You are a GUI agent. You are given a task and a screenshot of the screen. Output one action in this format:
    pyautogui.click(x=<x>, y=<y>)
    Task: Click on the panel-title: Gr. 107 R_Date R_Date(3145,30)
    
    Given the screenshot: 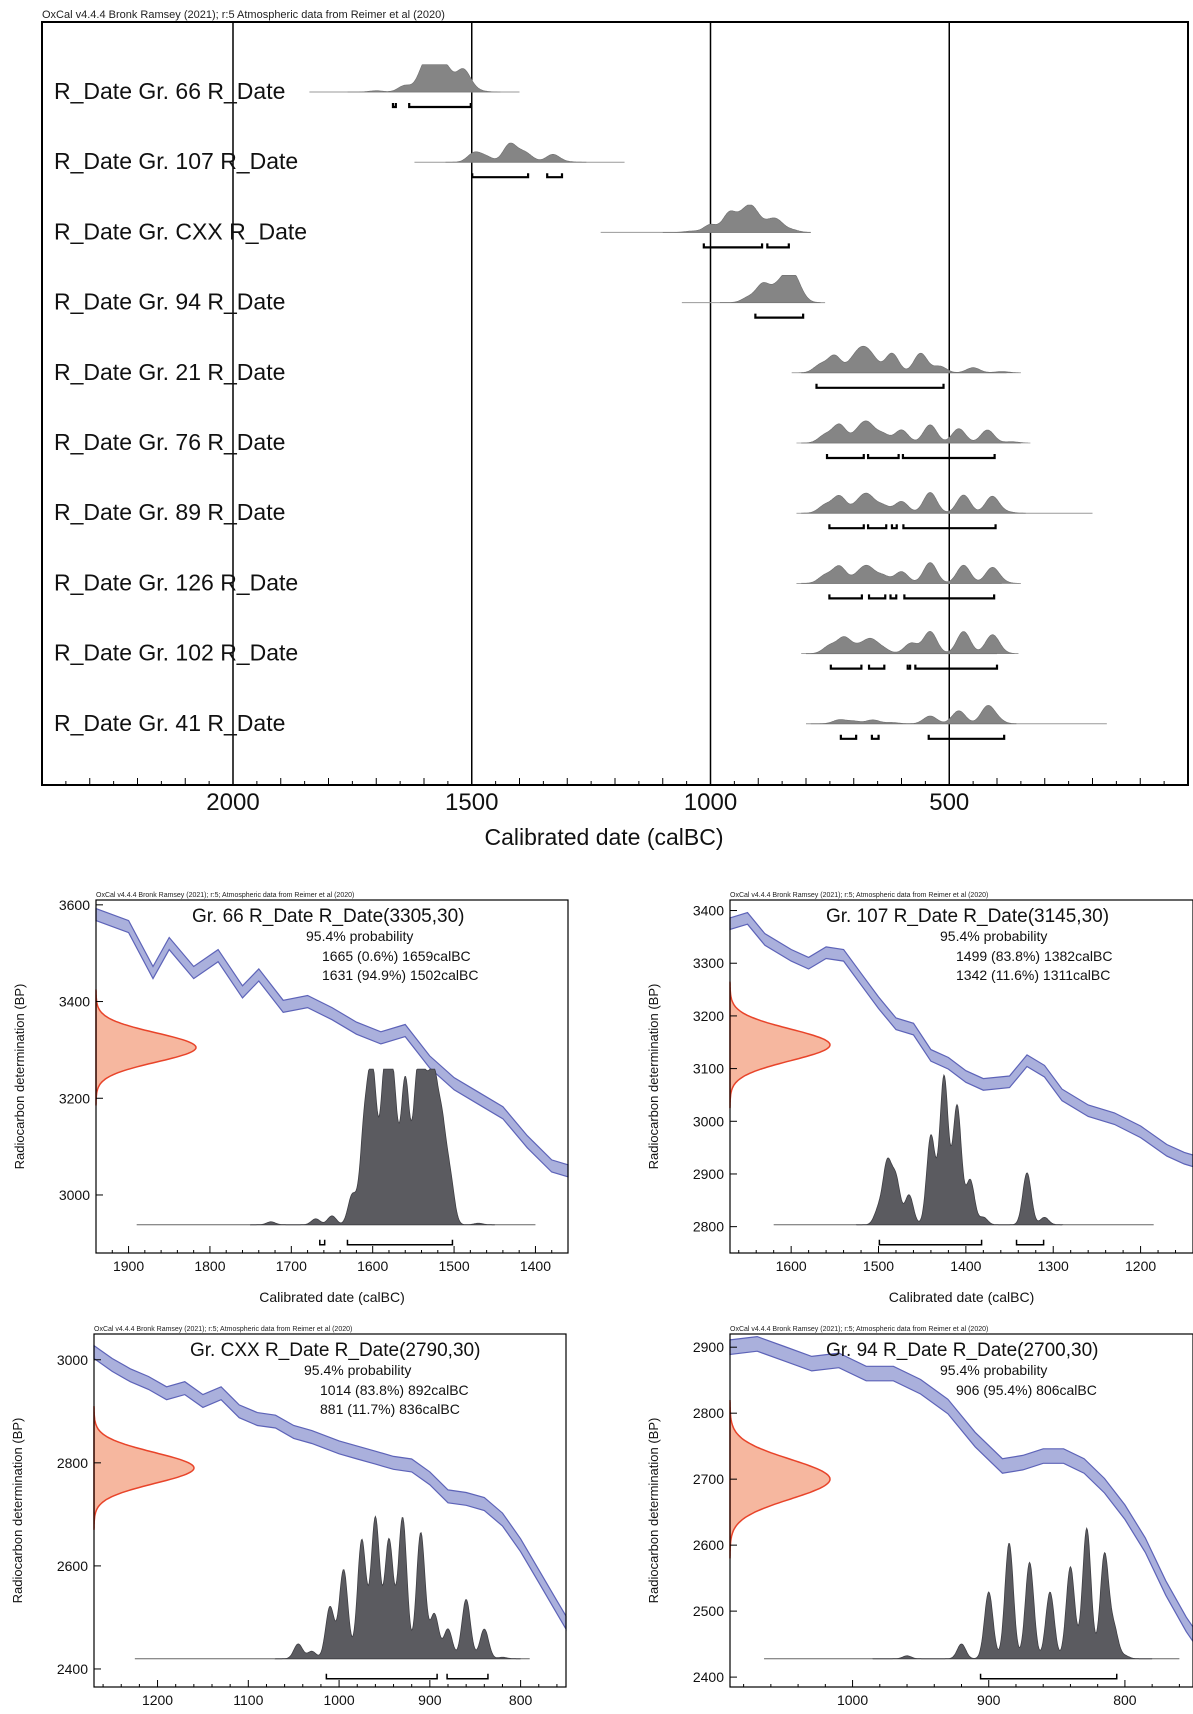 What is the action you would take?
    pyautogui.click(x=967, y=916)
    